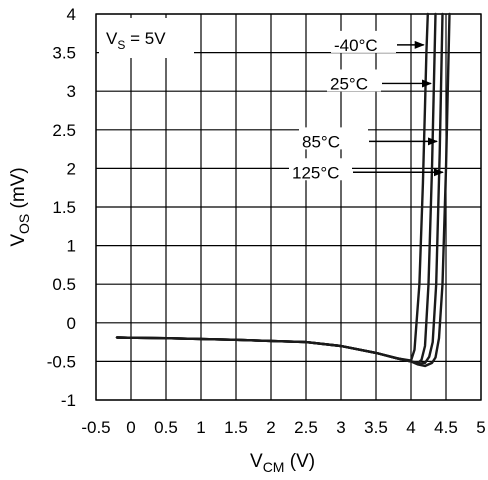 This screenshot has width=488, height=480. Describe the element at coordinates (282, 463) in the screenshot. I see `x-axis-title: VCM (V)` at that location.